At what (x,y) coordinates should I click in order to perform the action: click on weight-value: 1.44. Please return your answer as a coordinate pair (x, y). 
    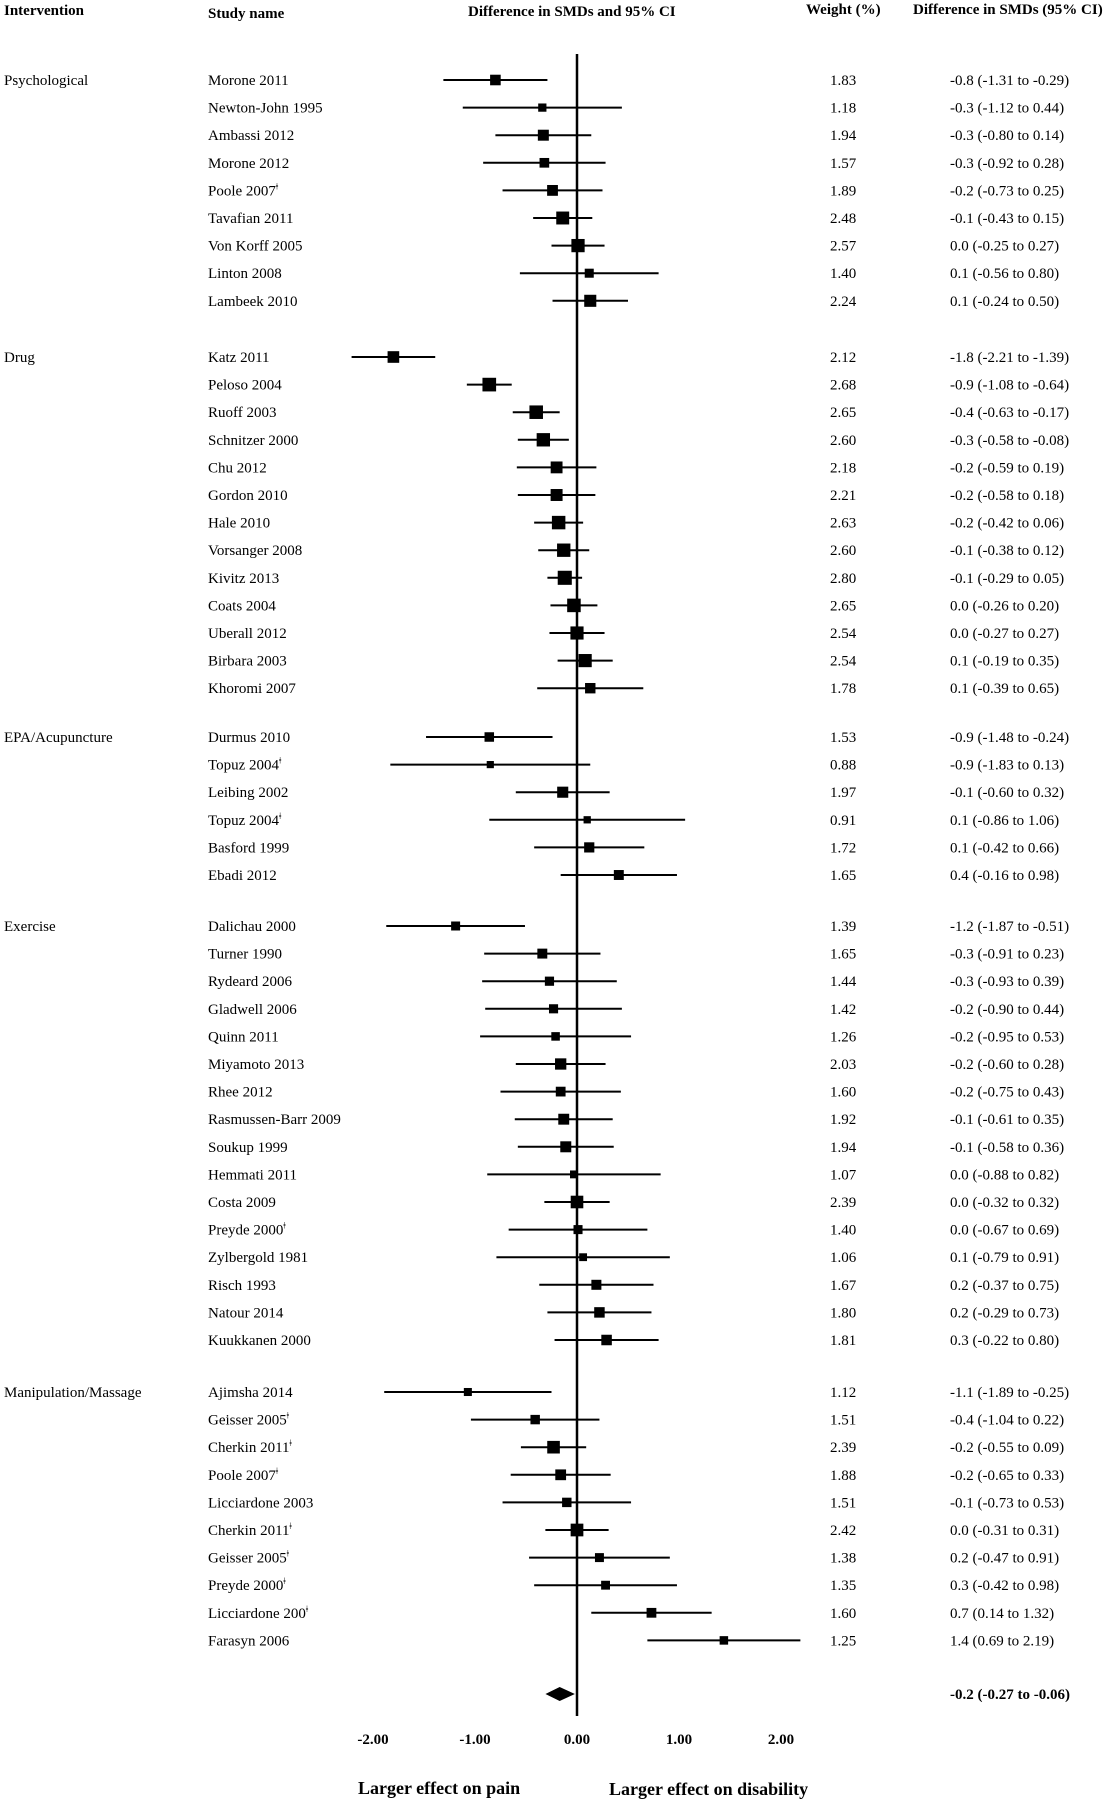
    Looking at the image, I should click on (843, 982).